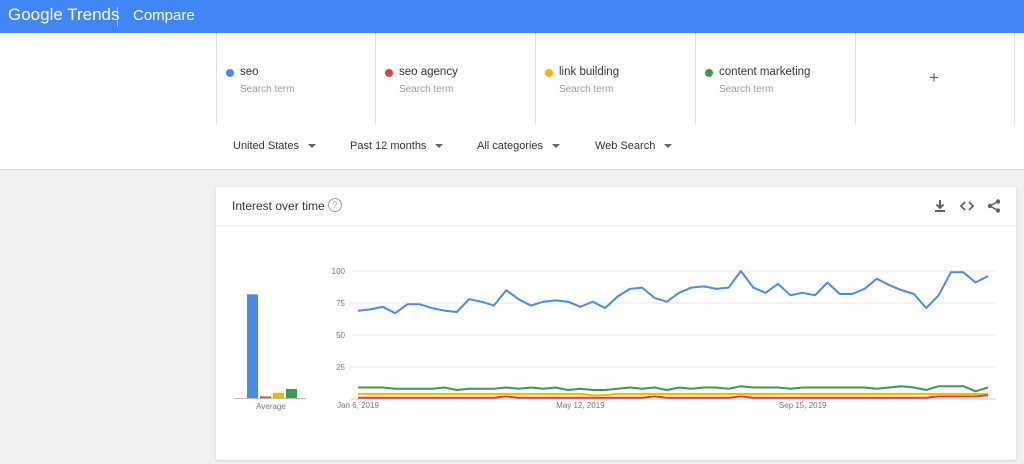 This screenshot has width=1024, height=464. I want to click on term-link-building: link building Search term, so click(614, 79).